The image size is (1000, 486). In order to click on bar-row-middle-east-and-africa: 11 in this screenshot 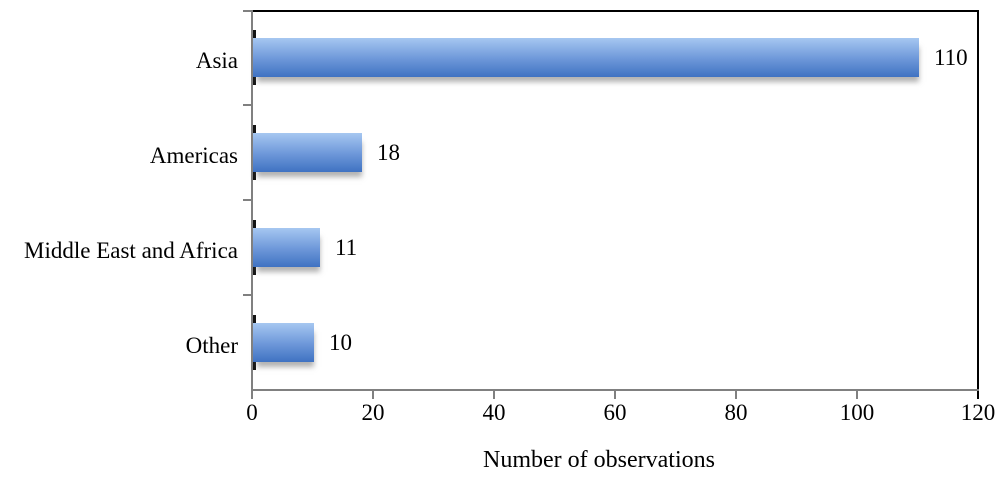, I will do `click(615, 247)`.